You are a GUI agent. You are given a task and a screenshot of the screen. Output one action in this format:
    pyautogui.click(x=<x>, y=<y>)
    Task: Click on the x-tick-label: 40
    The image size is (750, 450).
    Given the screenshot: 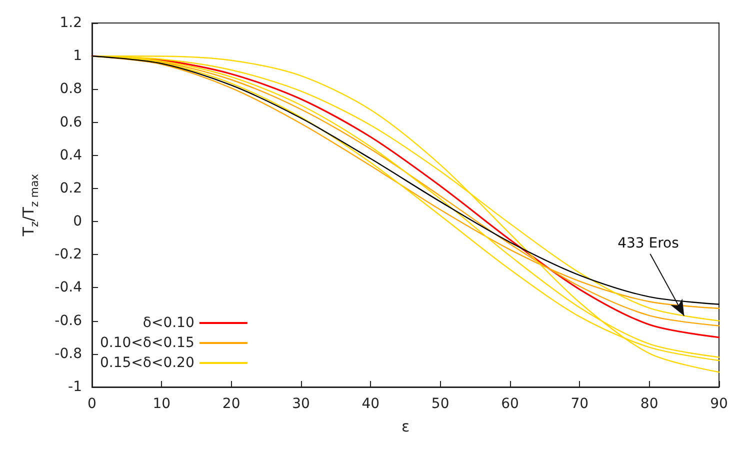 What is the action you would take?
    pyautogui.click(x=371, y=404)
    